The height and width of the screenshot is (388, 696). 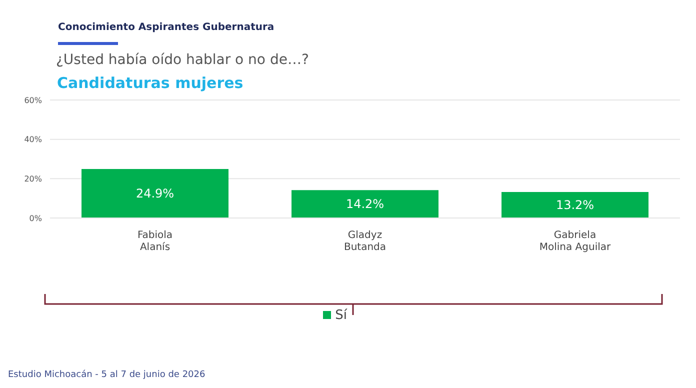 I want to click on y-tick-label: 0%, so click(x=35, y=218).